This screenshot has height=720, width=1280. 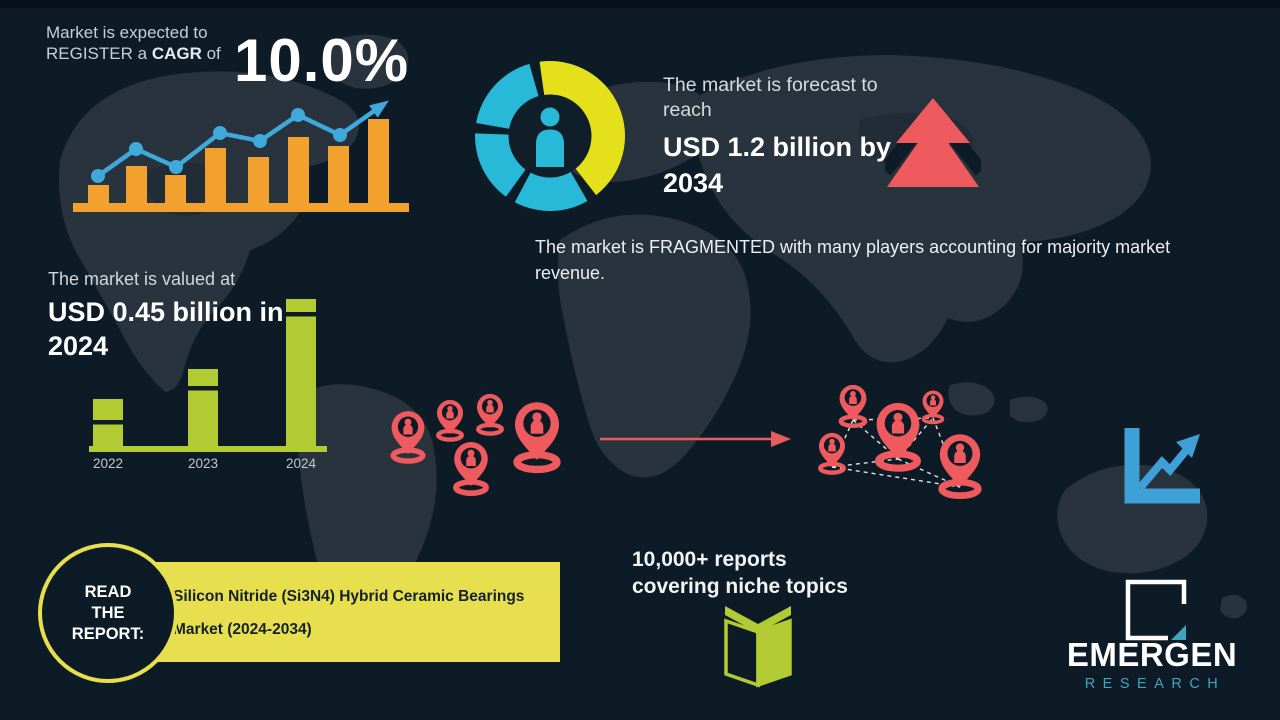 I want to click on reports-claim: 10,000+ reports covering niche topics, so click(x=742, y=573).